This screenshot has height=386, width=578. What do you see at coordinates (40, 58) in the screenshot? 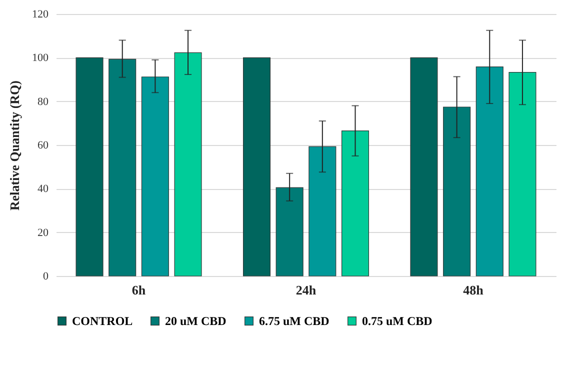
I see `y-tick-label: 100` at bounding box center [40, 58].